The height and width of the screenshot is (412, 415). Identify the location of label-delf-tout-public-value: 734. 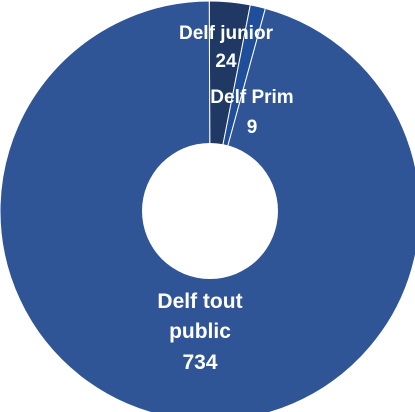
(199, 362).